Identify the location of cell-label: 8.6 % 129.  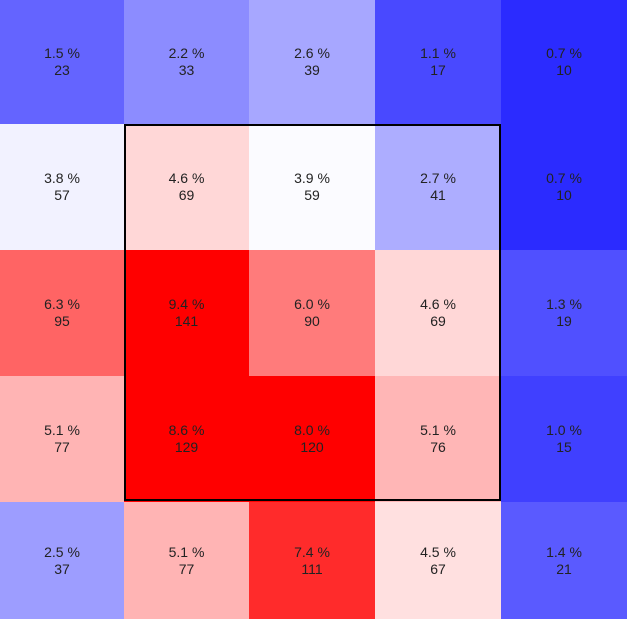
(186, 439).